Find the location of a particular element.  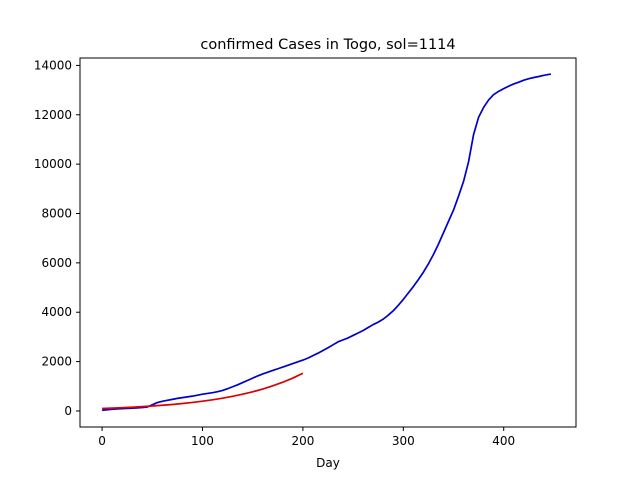

chart-title: confirmed Cases in Togo, sol=1114 is located at coordinates (327, 45).